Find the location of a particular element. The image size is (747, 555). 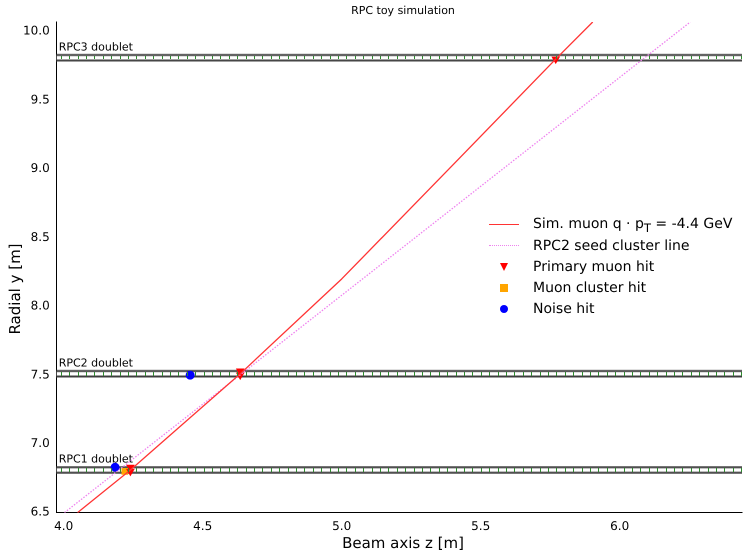

y-tick-label: 6.5 is located at coordinates (40, 511).